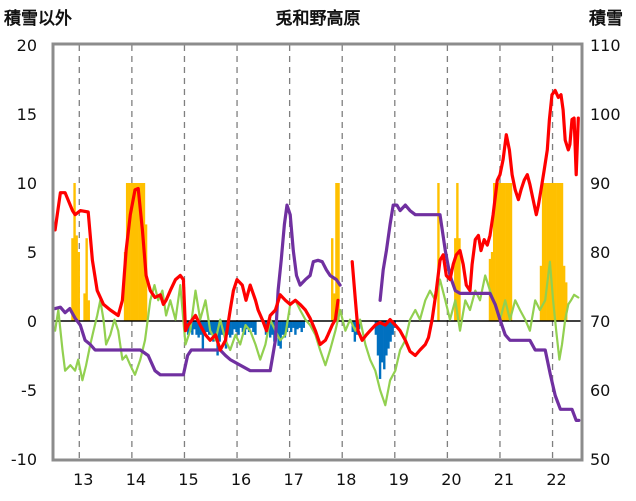 The height and width of the screenshot is (501, 636). Describe the element at coordinates (136, 479) in the screenshot. I see `x-tick-label: 14` at that location.